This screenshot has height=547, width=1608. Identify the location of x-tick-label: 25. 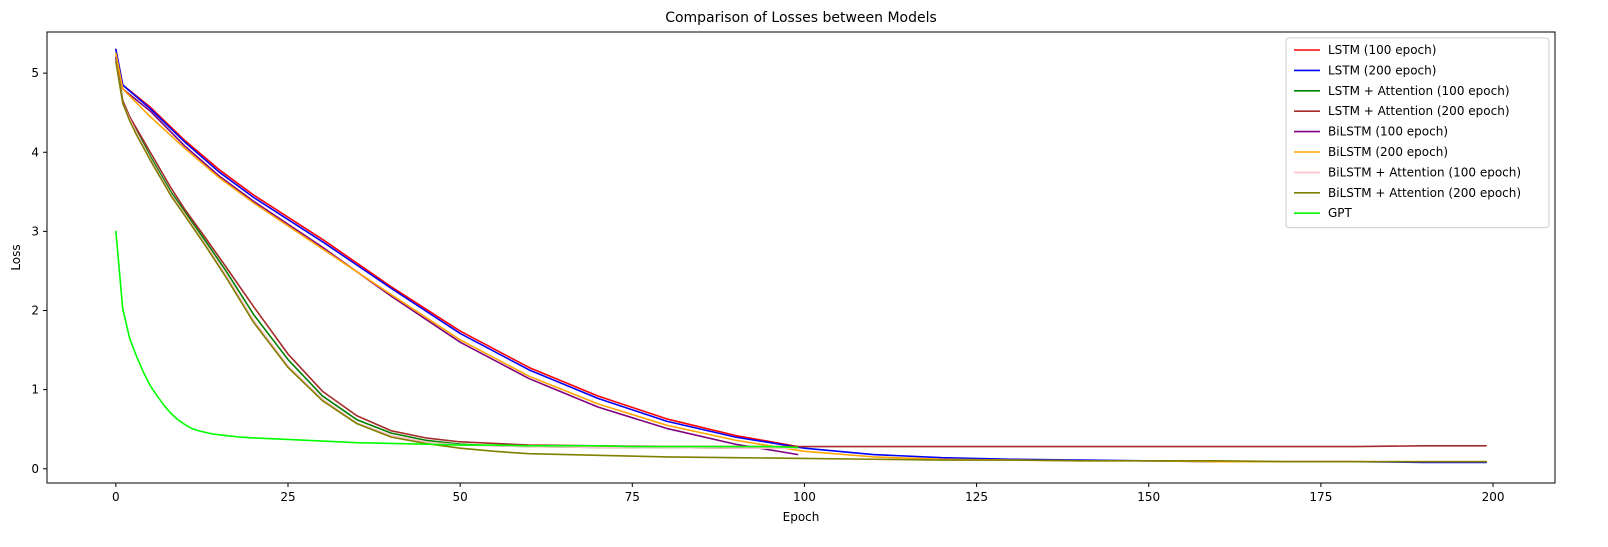
(287, 497).